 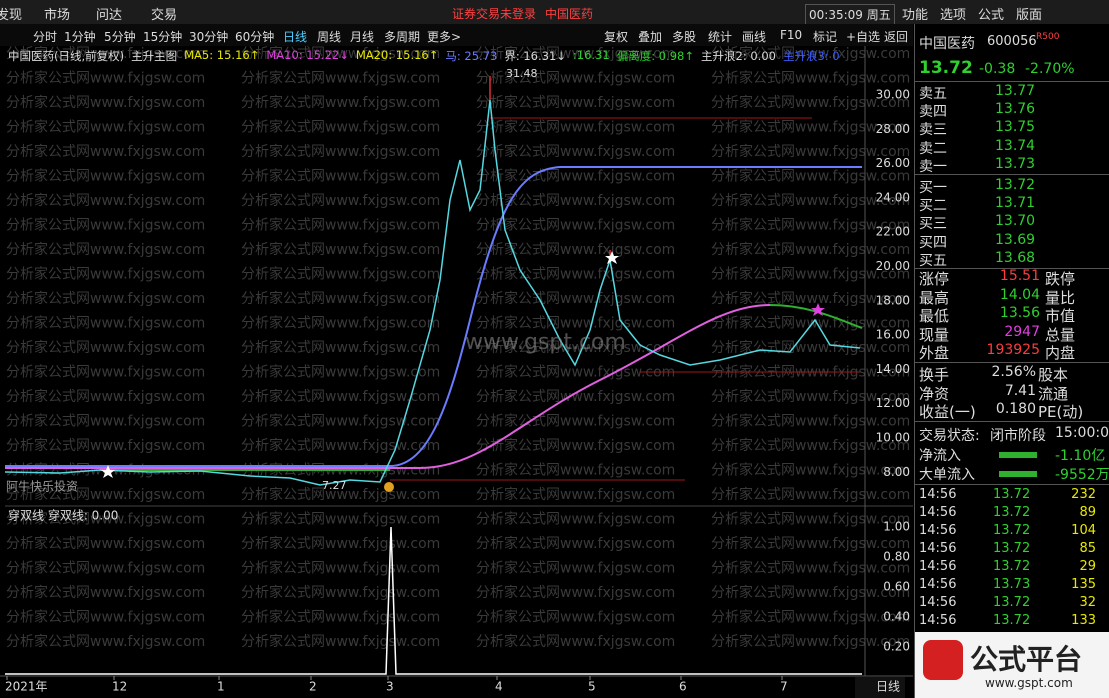 What do you see at coordinates (390, 687) in the screenshot?
I see `x-tick-label: 3` at bounding box center [390, 687].